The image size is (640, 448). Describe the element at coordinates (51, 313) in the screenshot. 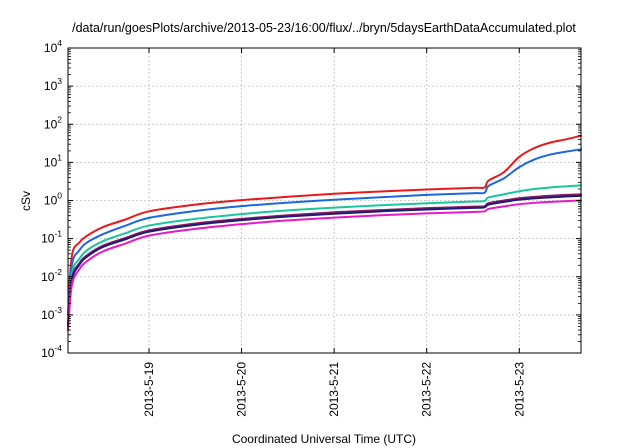

I see `y-tick-label: 10⁻³` at that location.